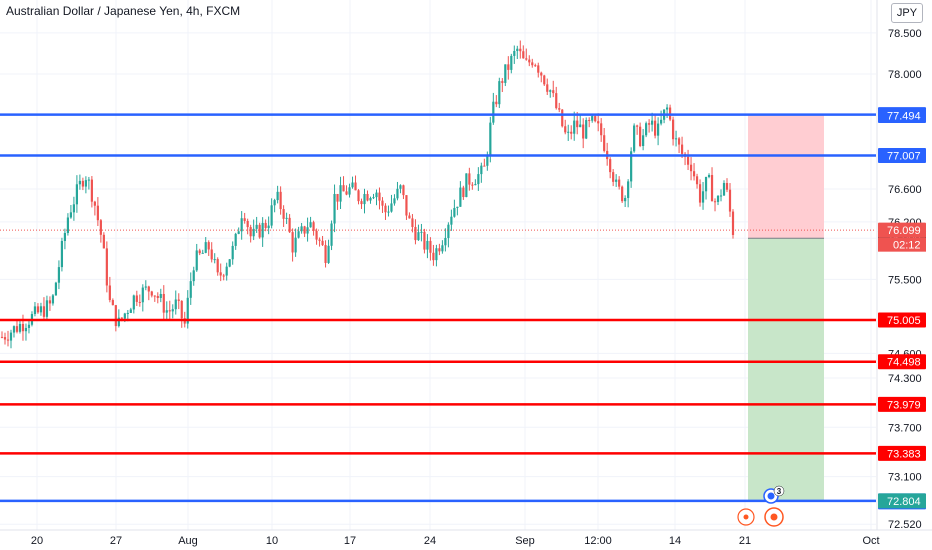 Image resolution: width=932 pixels, height=550 pixels. I want to click on event-count: 3, so click(779, 491).